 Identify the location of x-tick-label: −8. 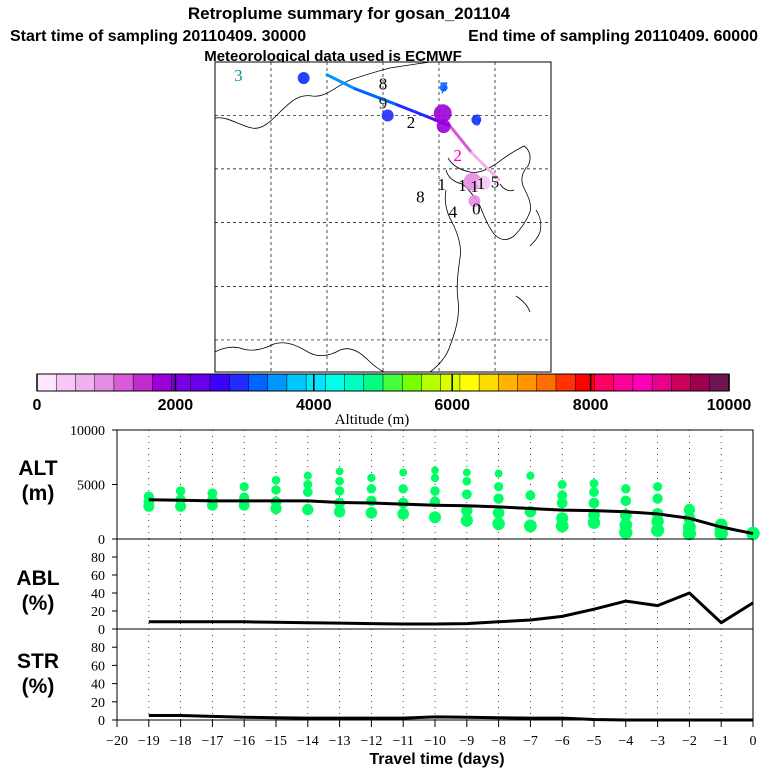
(498, 741).